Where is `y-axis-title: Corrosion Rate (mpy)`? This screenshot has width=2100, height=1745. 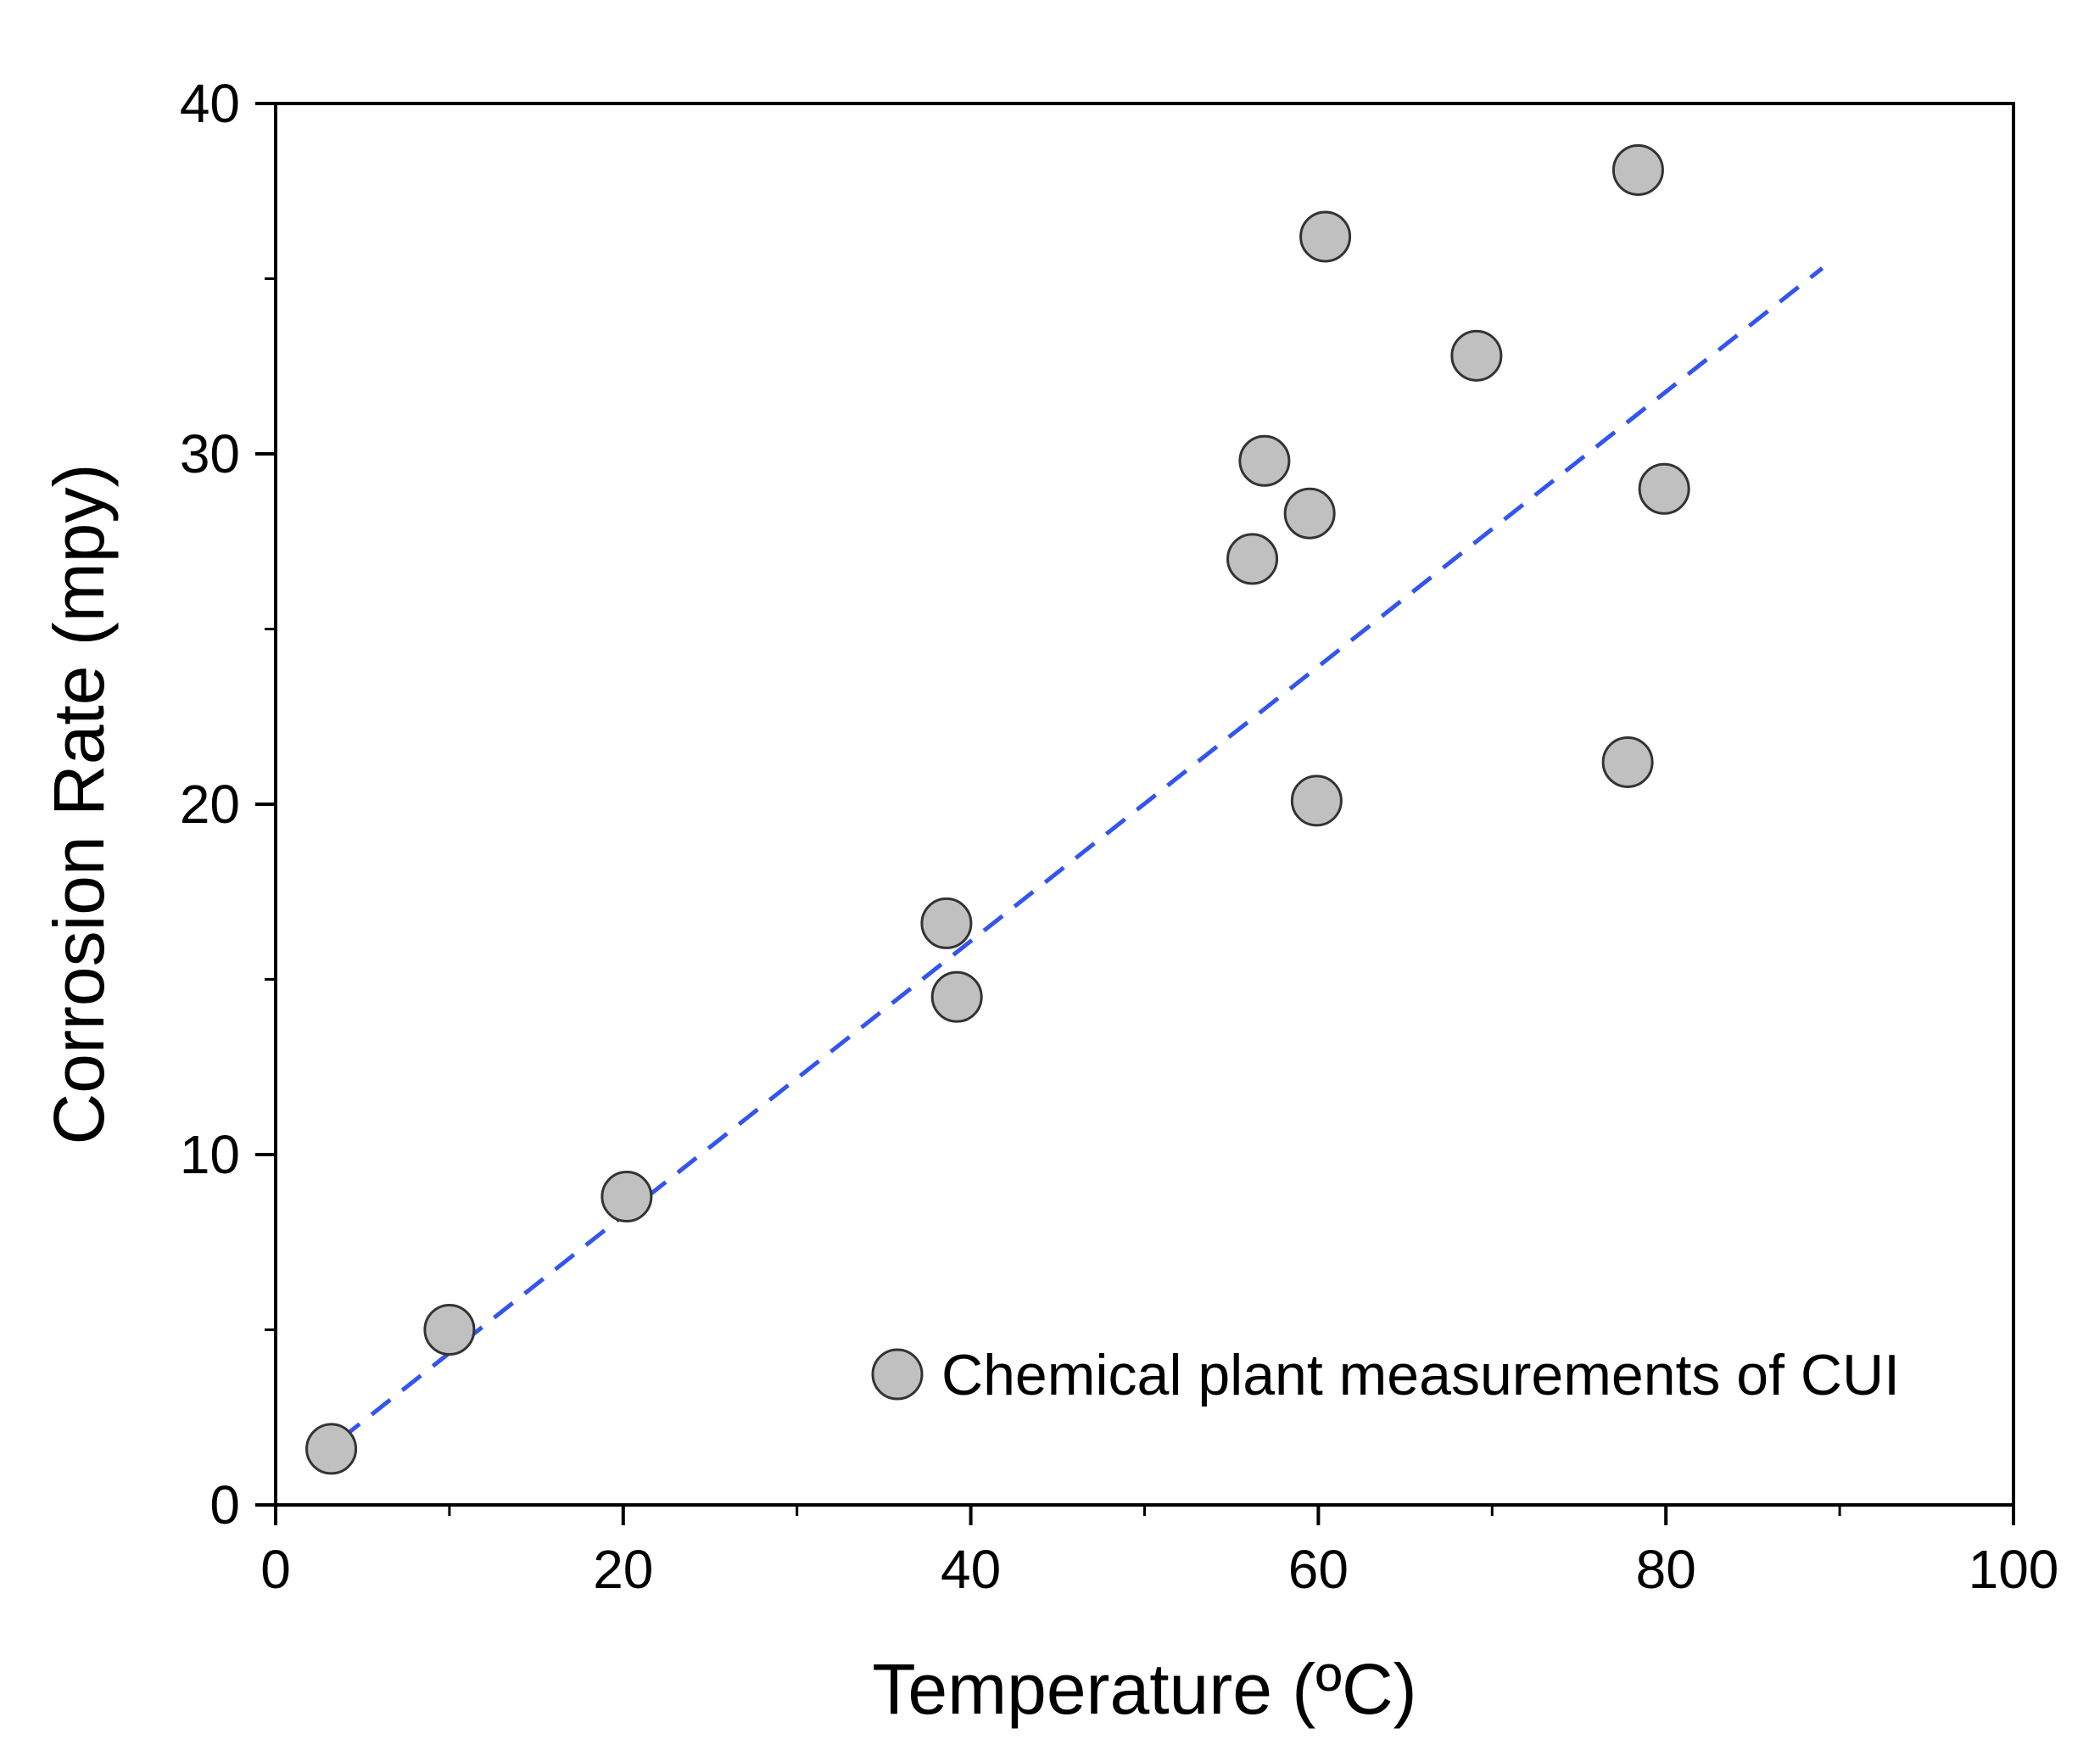 y-axis-title: Corrosion Rate (mpy) is located at coordinates (79, 804).